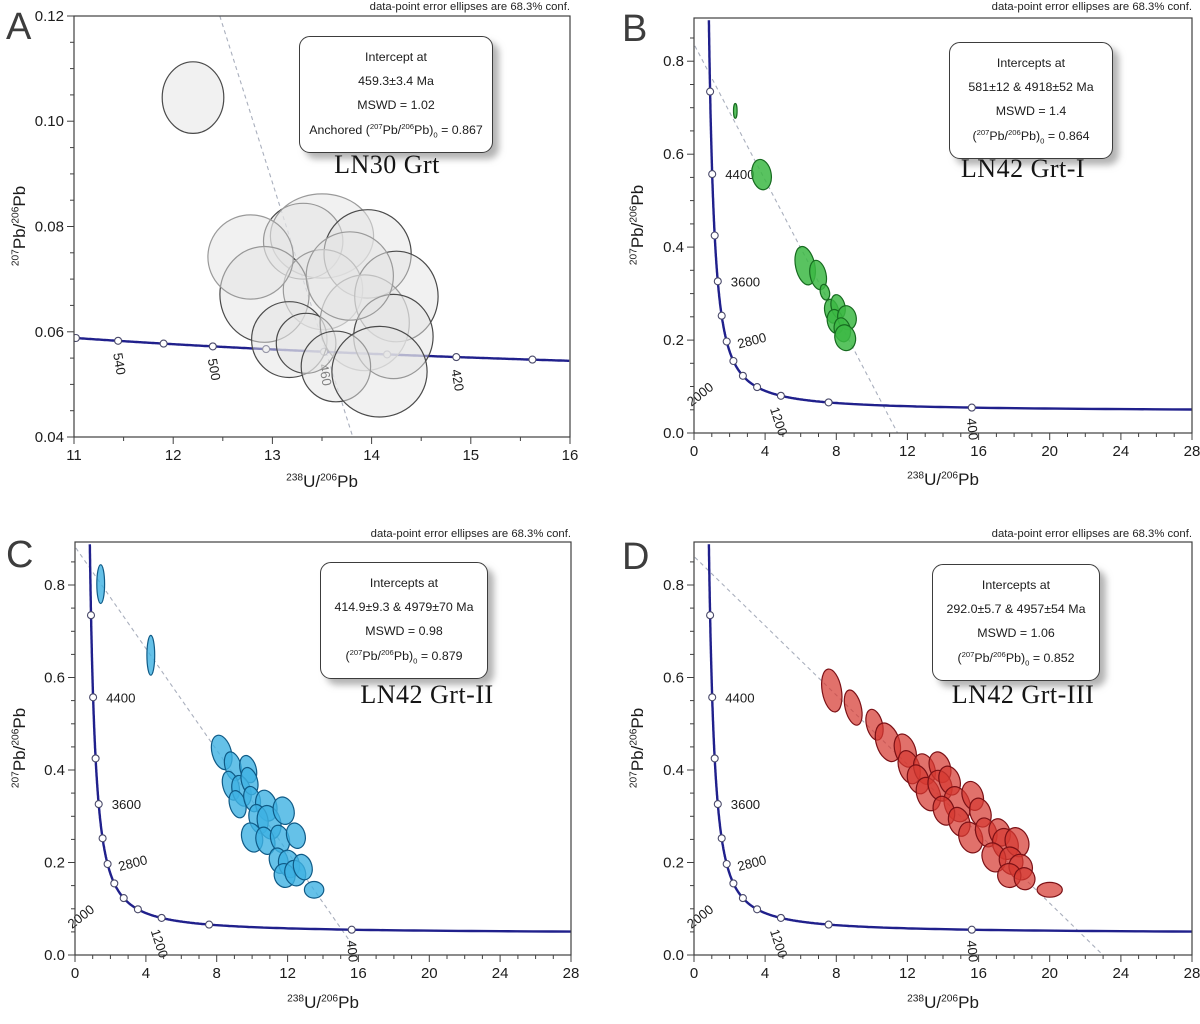 The width and height of the screenshot is (1200, 1024). I want to click on intercept-age: 581±12 & 4918±52 Ma, so click(1031, 87).